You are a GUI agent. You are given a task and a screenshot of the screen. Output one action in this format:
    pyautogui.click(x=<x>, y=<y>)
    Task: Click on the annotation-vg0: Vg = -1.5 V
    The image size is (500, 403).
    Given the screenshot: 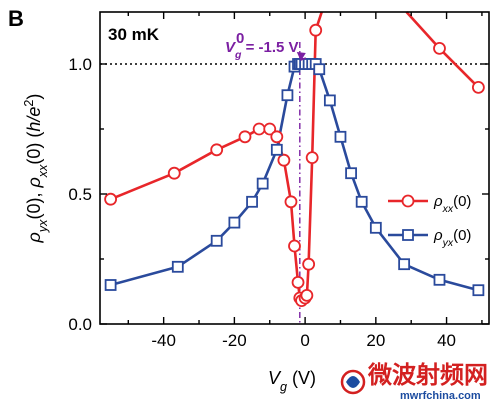 What is the action you would take?
    pyautogui.click(x=262, y=50)
    